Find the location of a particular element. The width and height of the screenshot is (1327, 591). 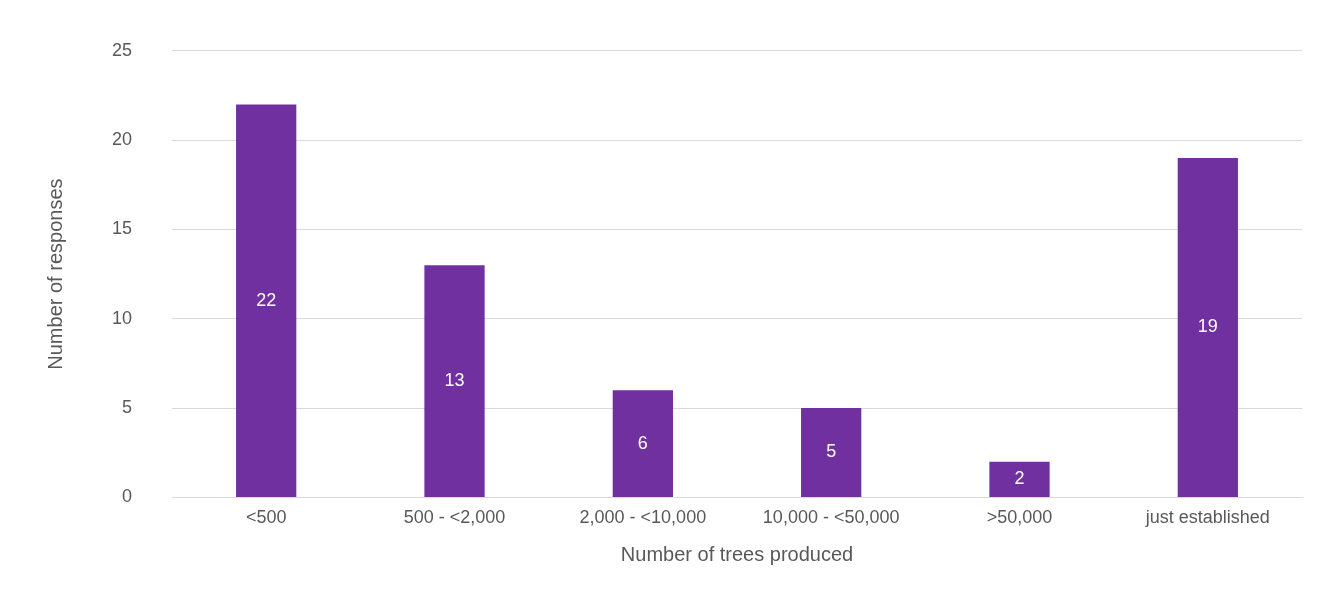

data-label: 5 is located at coordinates (831, 451).